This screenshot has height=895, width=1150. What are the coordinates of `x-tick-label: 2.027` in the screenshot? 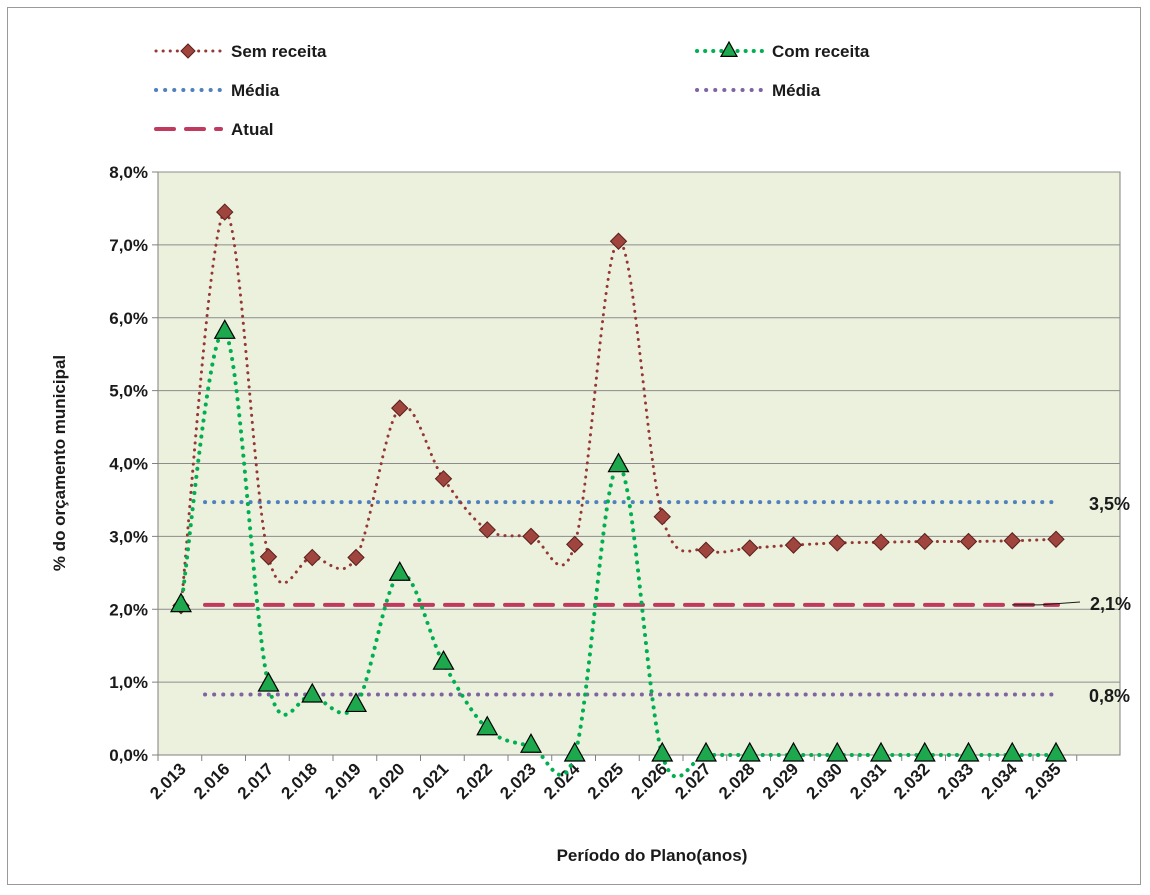 It's located at (693, 781).